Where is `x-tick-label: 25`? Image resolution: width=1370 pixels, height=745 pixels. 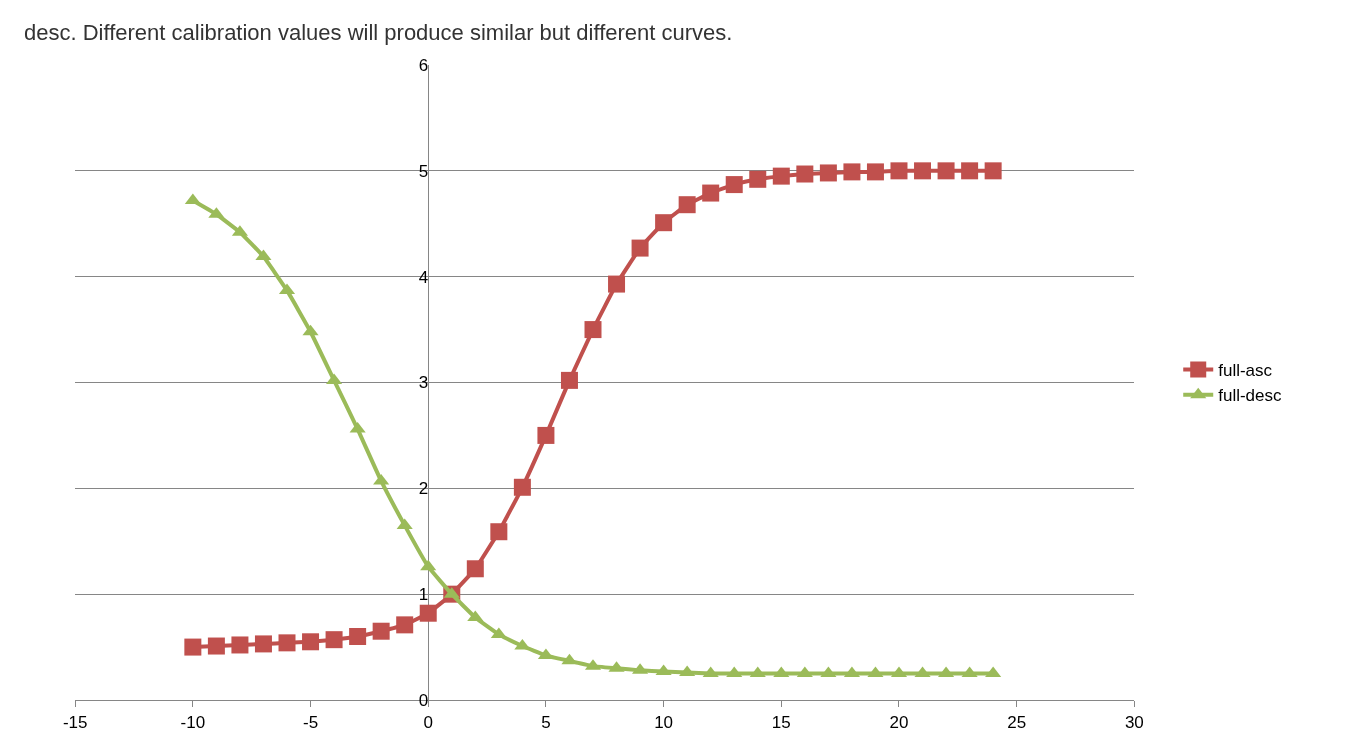
x-tick-label: 25 is located at coordinates (1017, 722).